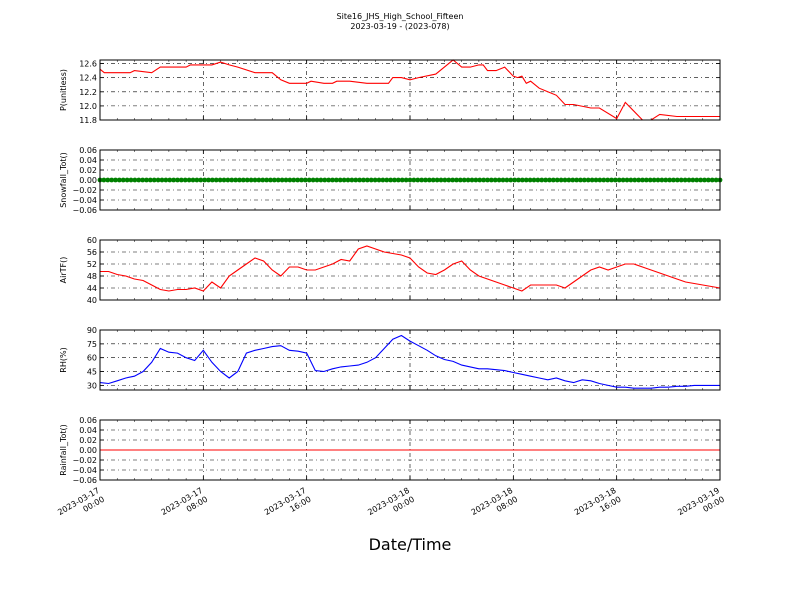 Image resolution: width=800 pixels, height=600 pixels. Describe the element at coordinates (88, 160) in the screenshot. I see `y-tick-label: 0.04` at that location.